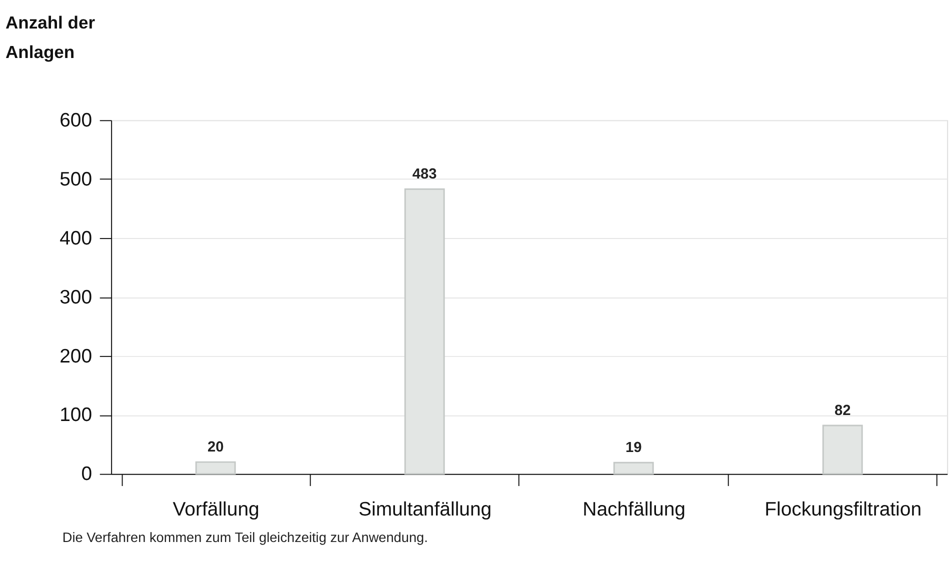  Describe the element at coordinates (50, 37) in the screenshot. I see `chart-title: Anzahl der Anlagen` at that location.